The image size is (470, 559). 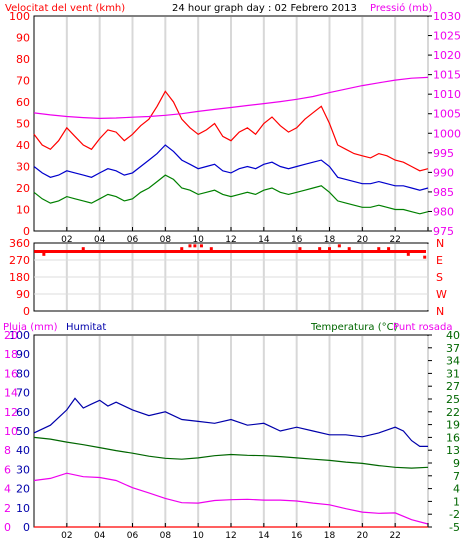 I want to click on wind-direction-points, so click(x=230, y=251).